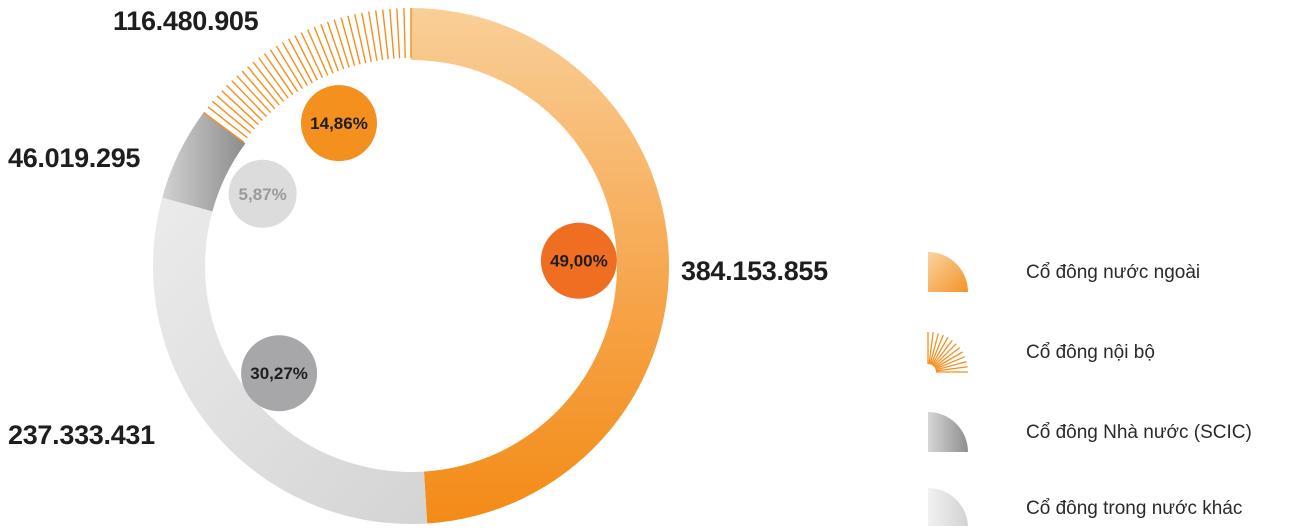  What do you see at coordinates (948, 432) in the screenshot?
I see `gray-gradient-quarter-icon` at bounding box center [948, 432].